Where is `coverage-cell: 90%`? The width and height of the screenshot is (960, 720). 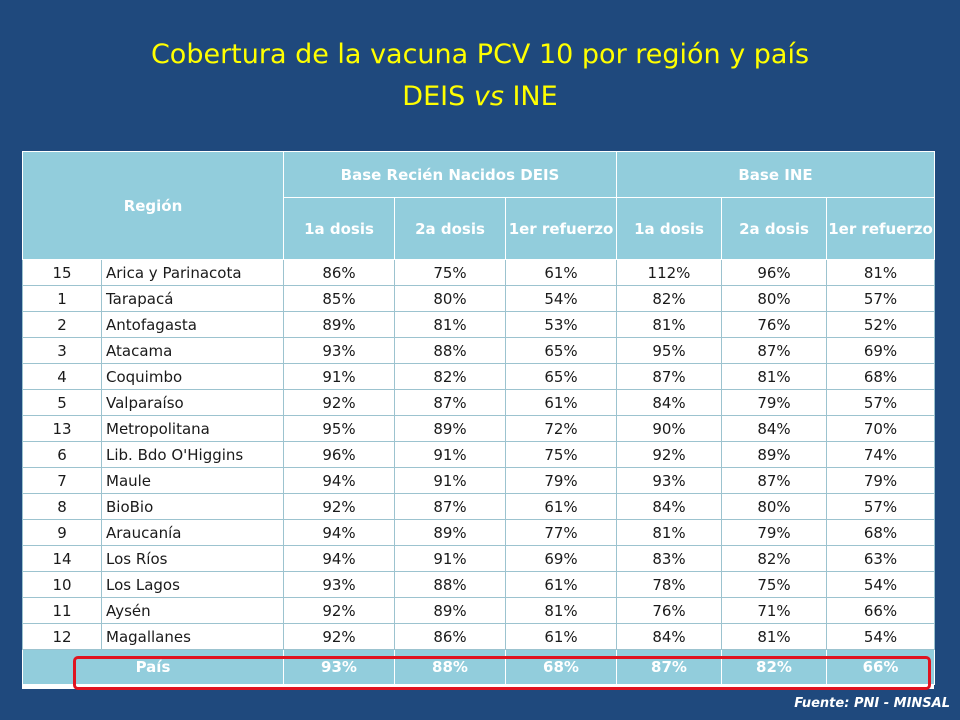 coverage-cell: 90% is located at coordinates (669, 428).